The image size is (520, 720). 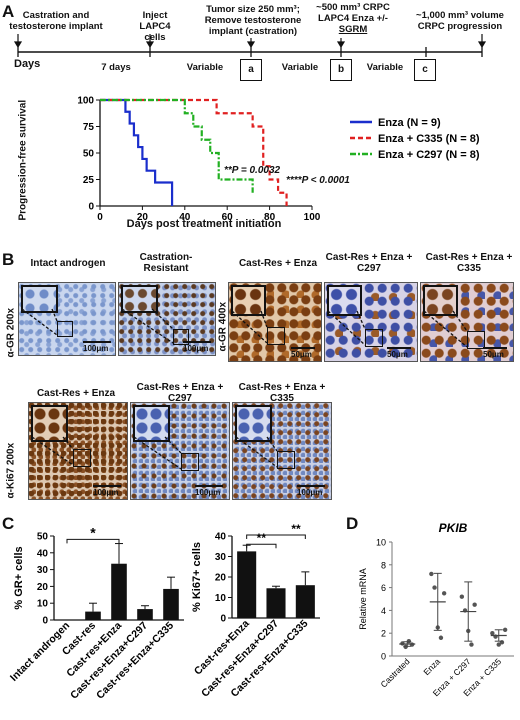 I want to click on km-x-tick-label: 20, so click(x=143, y=217).